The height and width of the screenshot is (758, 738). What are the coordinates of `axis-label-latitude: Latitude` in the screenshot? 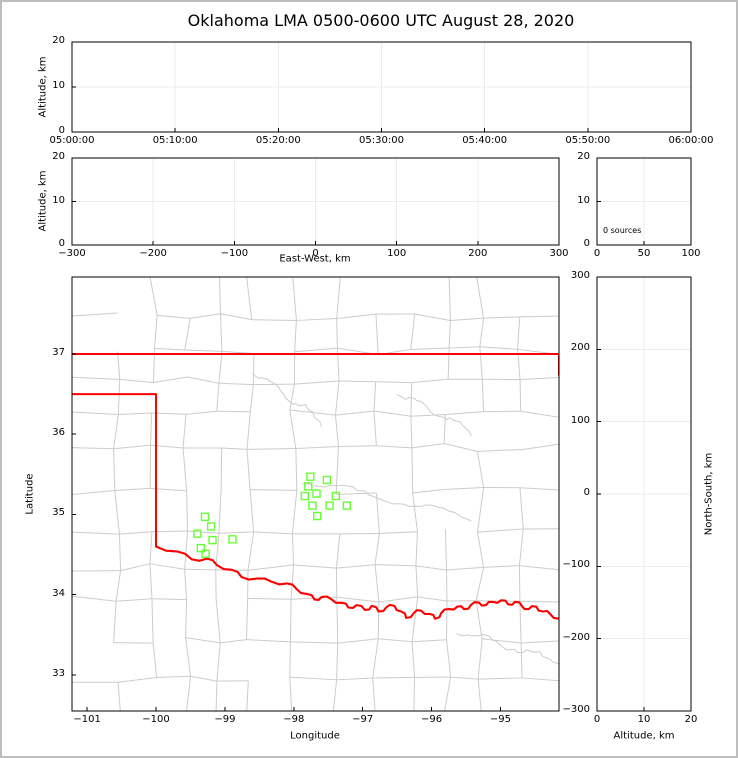 It's located at (30, 494).